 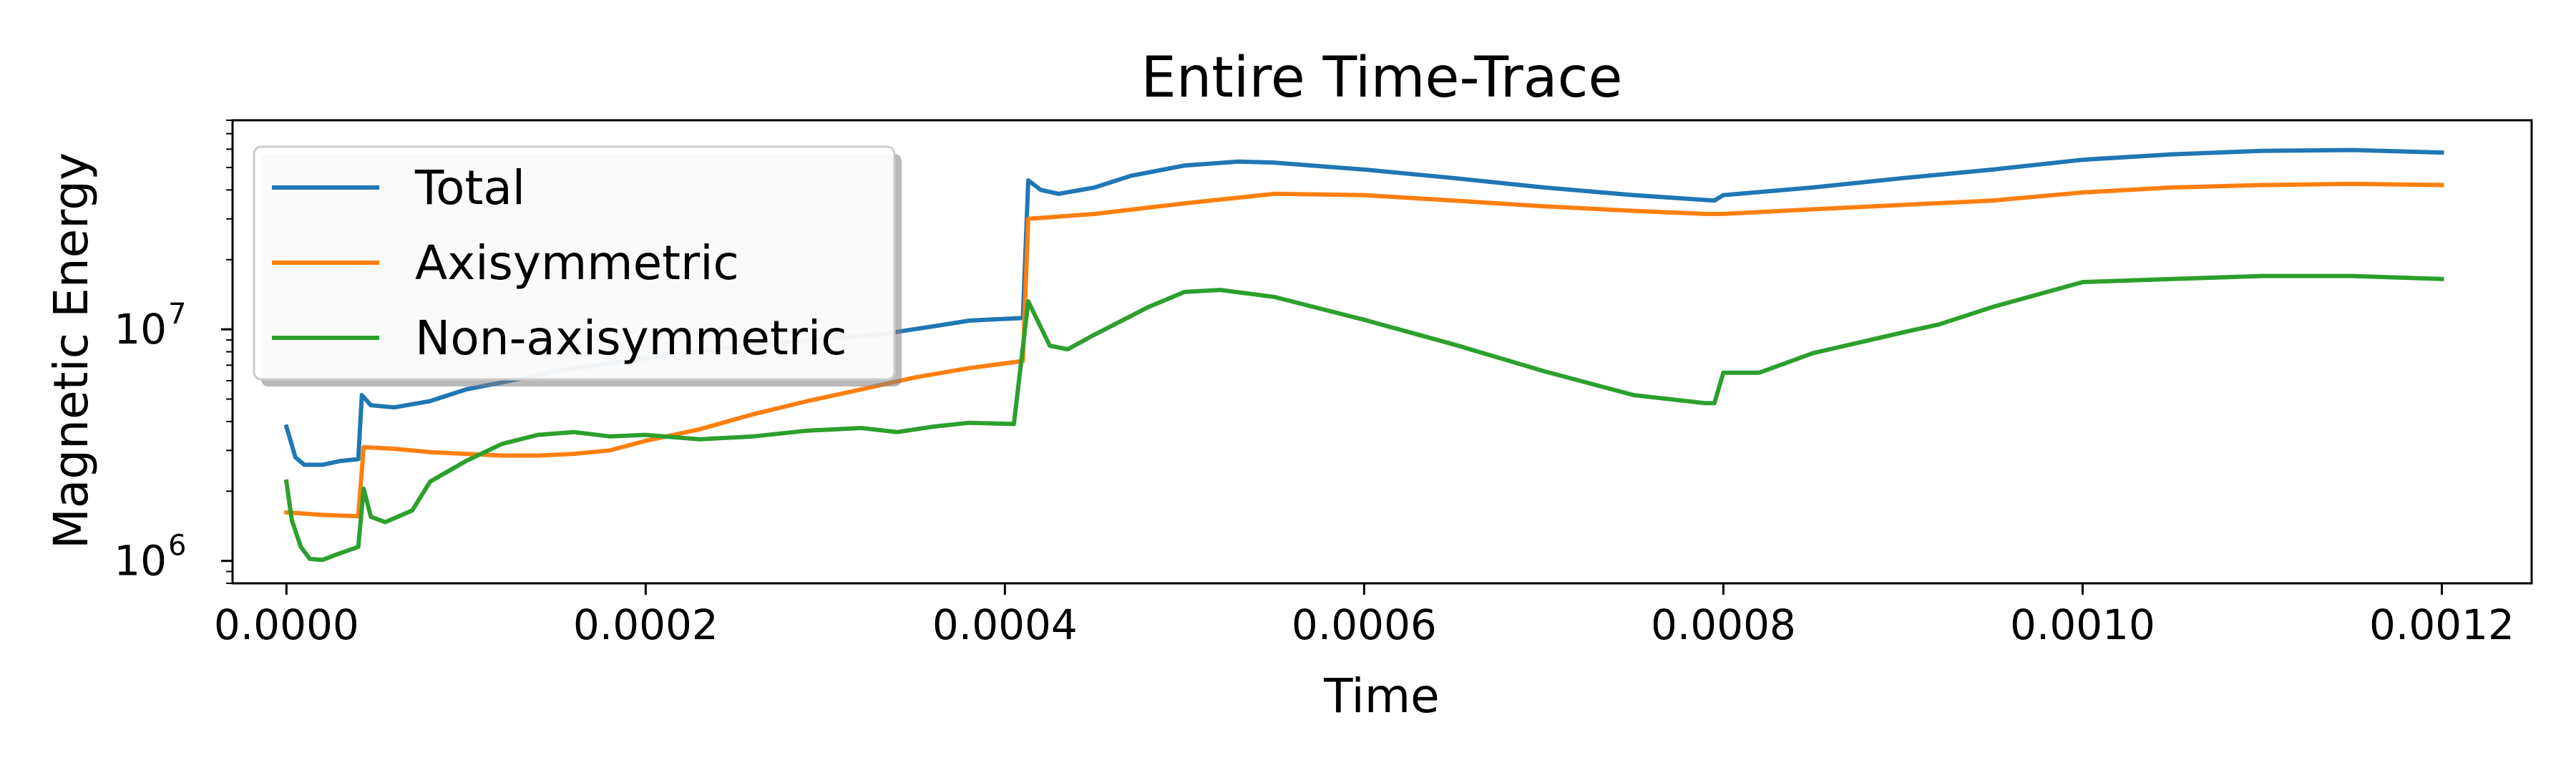 What do you see at coordinates (1005, 625) in the screenshot?
I see `x-tick-label-2: 0.0004` at bounding box center [1005, 625].